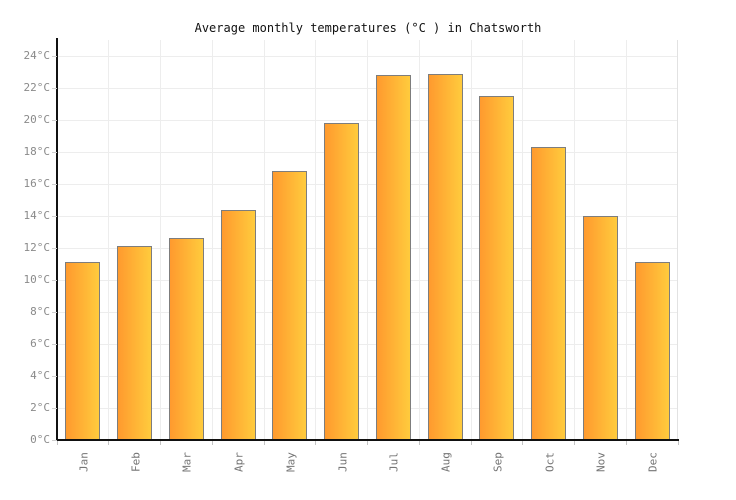 The image size is (736, 500). I want to click on y-axis-tick-label: 0°C, so click(40, 439).